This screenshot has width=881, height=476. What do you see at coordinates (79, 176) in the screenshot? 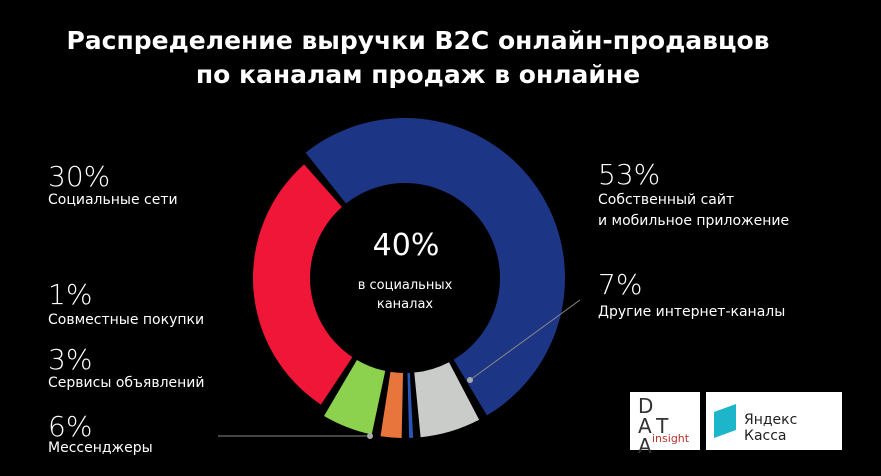
I see `value-label: 30%` at bounding box center [79, 176].